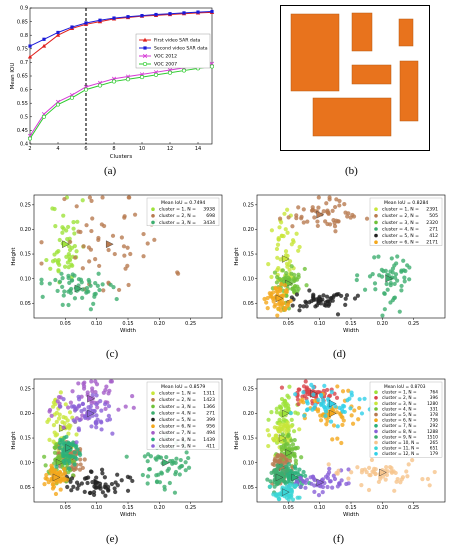 This screenshot has width=451, height=550. What do you see at coordinates (25, 439) in the screenshot?
I see `y-tick-label: 0.15` at bounding box center [25, 439].